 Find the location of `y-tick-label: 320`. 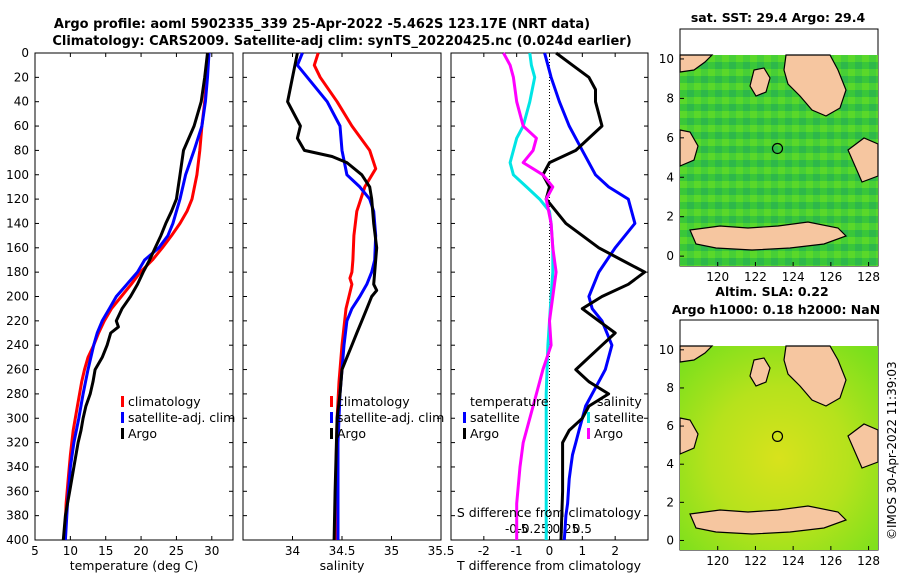

y-tick-label: 320 is located at coordinates (17, 443).